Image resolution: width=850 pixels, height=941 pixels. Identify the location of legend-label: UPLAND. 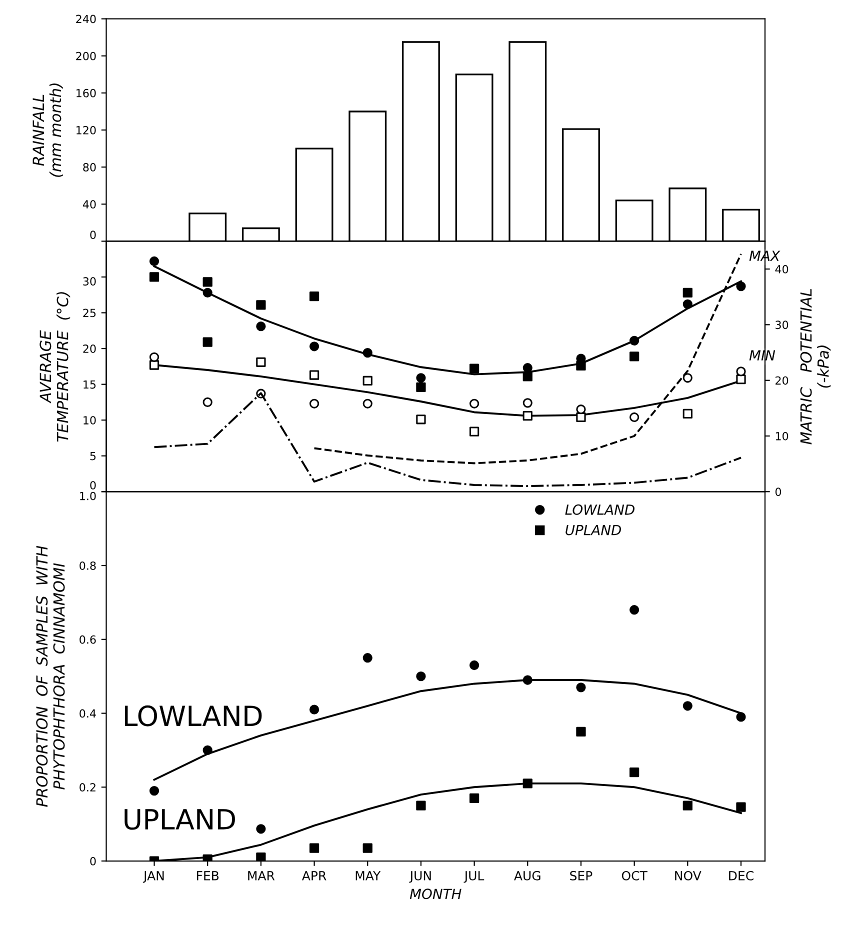
(594, 530).